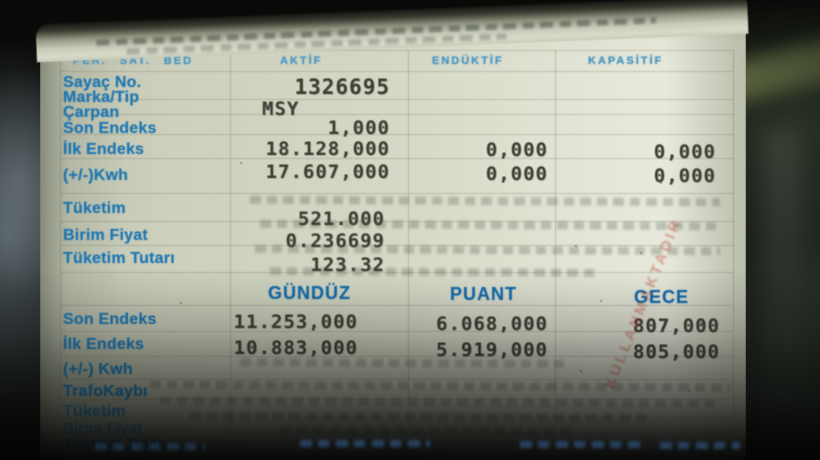 This screenshot has height=460, width=820. Describe the element at coordinates (516, 174) in the screenshot. I see `kwh-enduktif: 0,000` at that location.